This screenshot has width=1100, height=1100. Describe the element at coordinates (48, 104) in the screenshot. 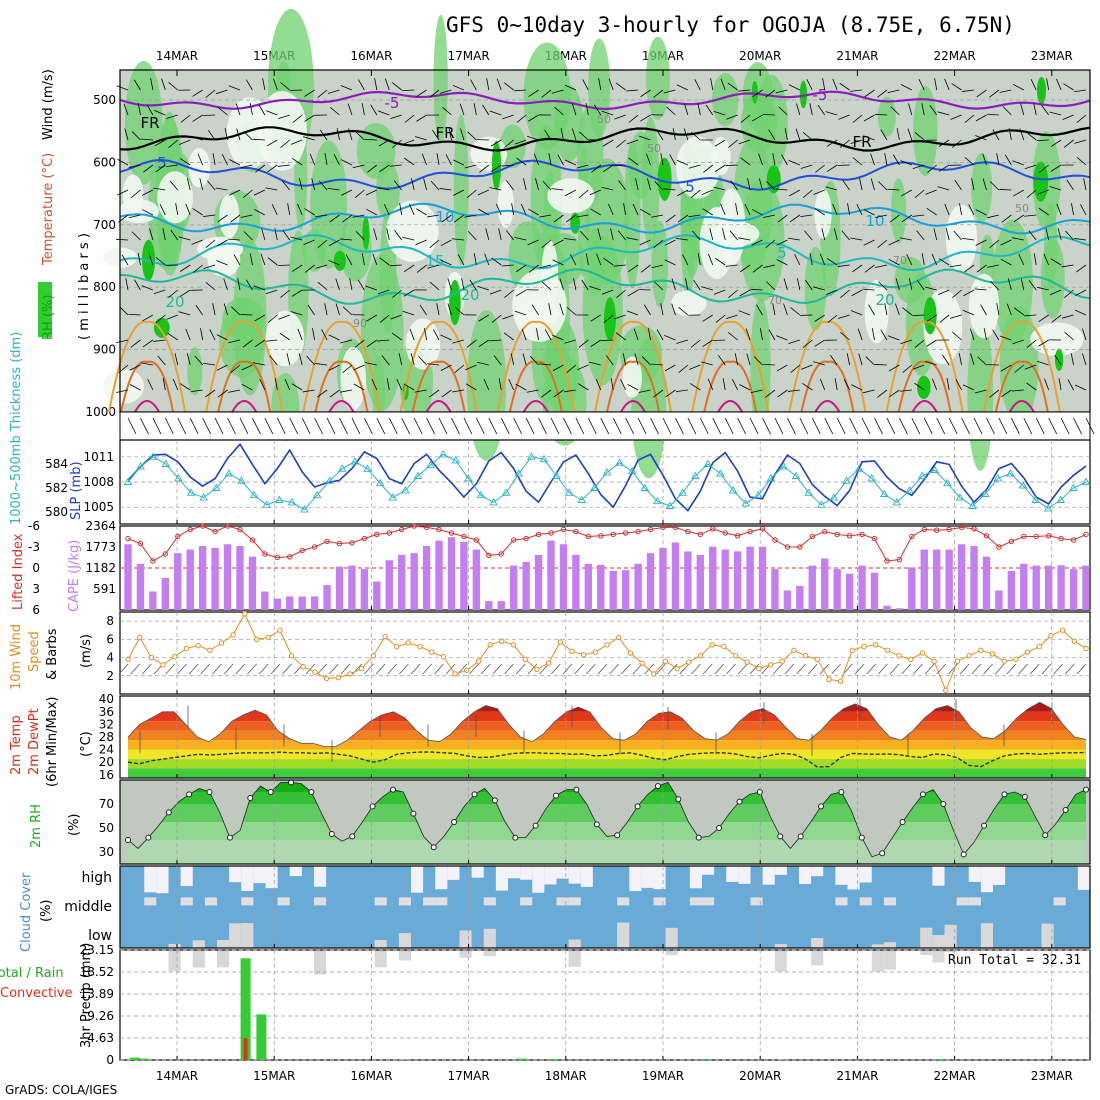

I see `wind-axis-label: Wind (m/s)` at that location.